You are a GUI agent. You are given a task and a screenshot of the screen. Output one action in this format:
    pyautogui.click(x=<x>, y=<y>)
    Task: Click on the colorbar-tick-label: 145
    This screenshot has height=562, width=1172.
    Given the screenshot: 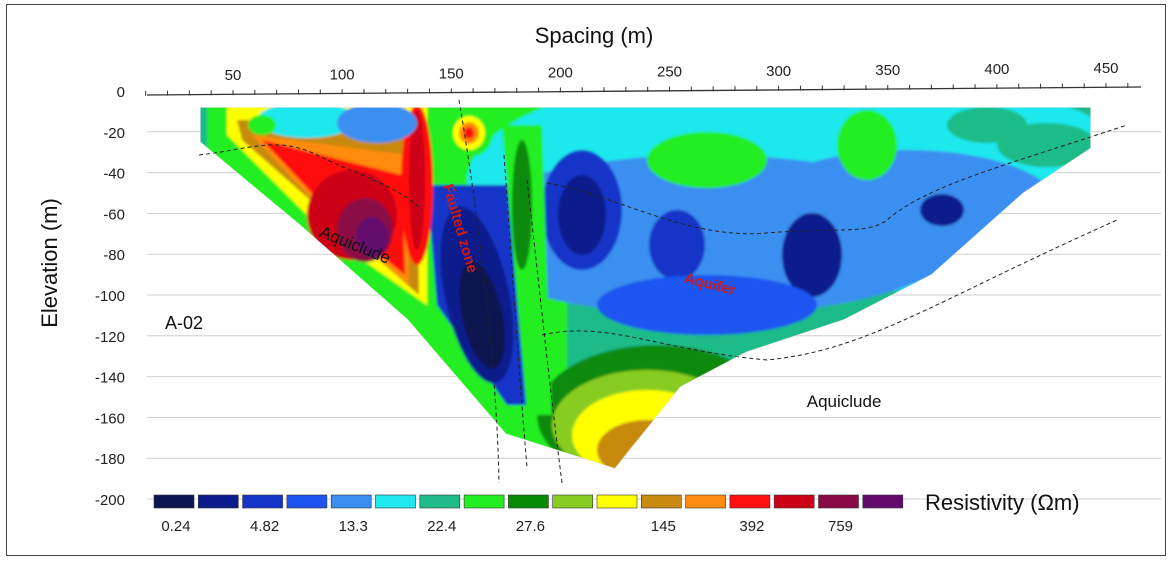 What is the action you would take?
    pyautogui.click(x=663, y=526)
    